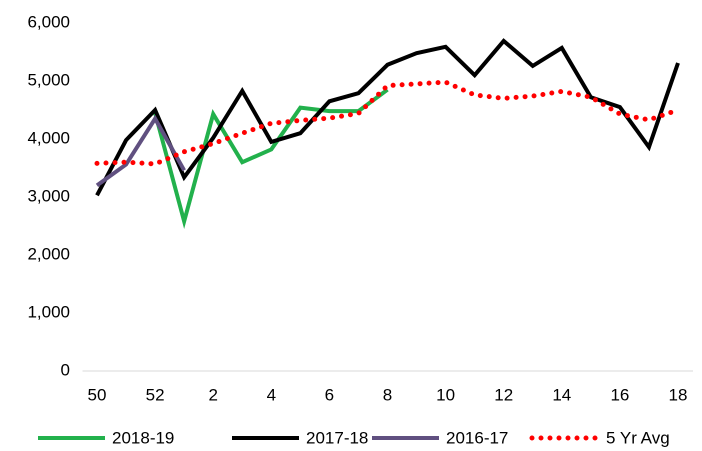 The width and height of the screenshot is (702, 451). What do you see at coordinates (65, 369) in the screenshot?
I see `y-tick-label: 0` at bounding box center [65, 369].